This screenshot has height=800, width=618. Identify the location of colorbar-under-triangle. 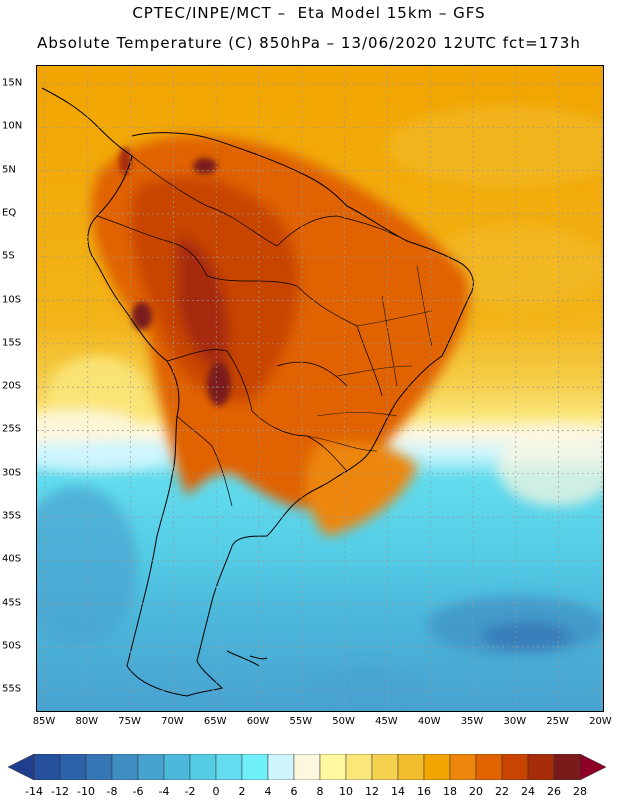
(21, 767).